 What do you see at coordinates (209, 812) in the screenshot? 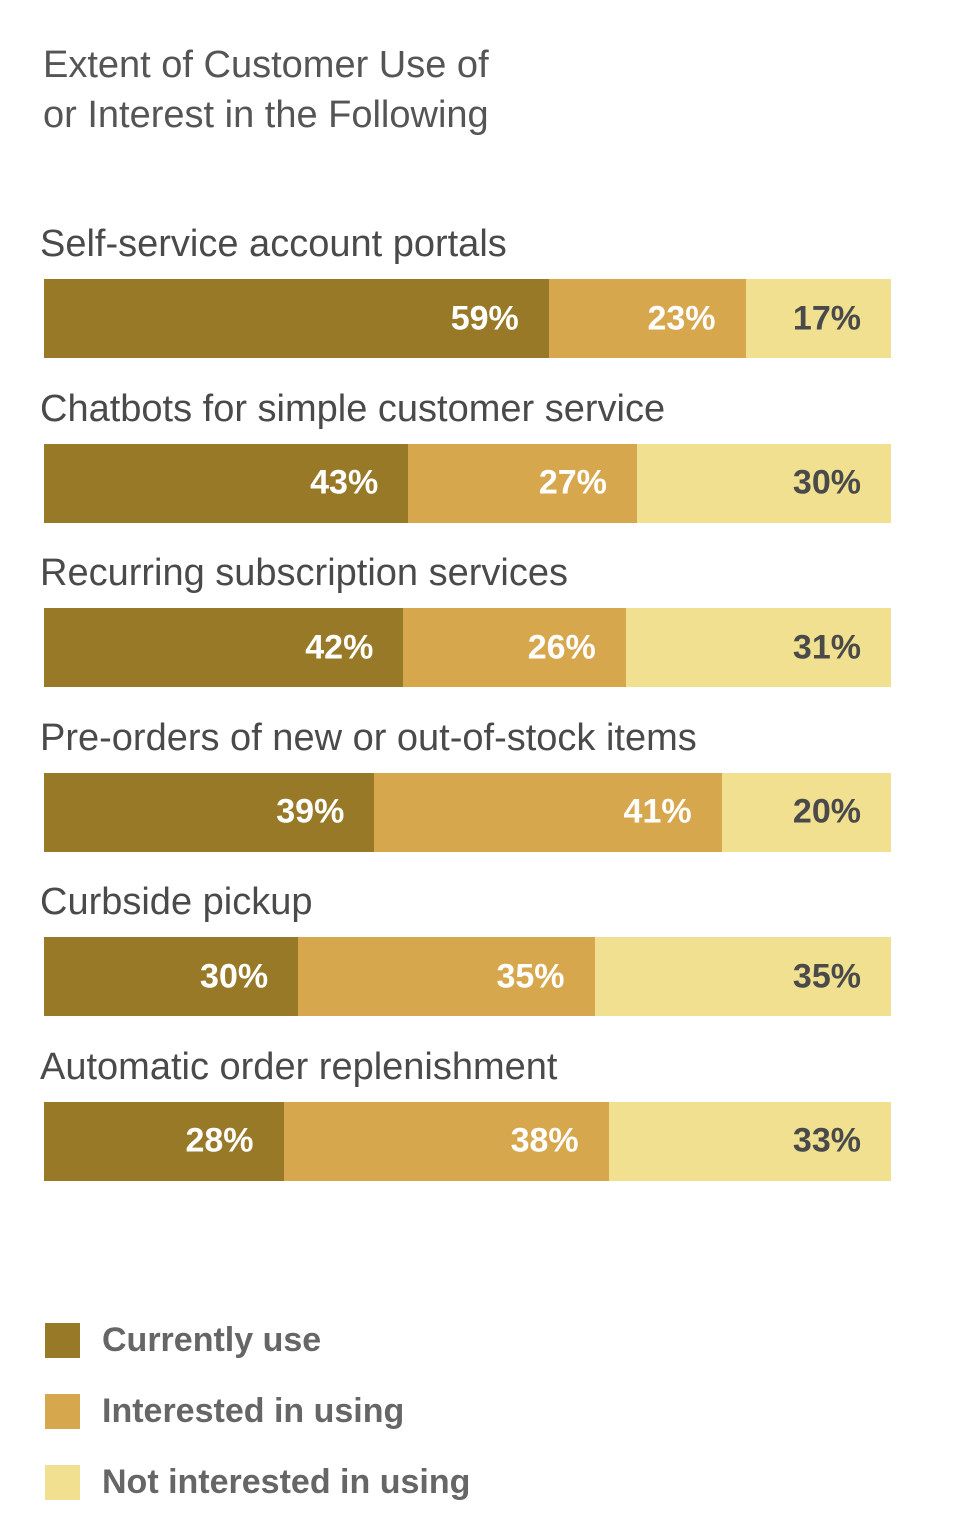
I see `bar-segment: 39%` at bounding box center [209, 812].